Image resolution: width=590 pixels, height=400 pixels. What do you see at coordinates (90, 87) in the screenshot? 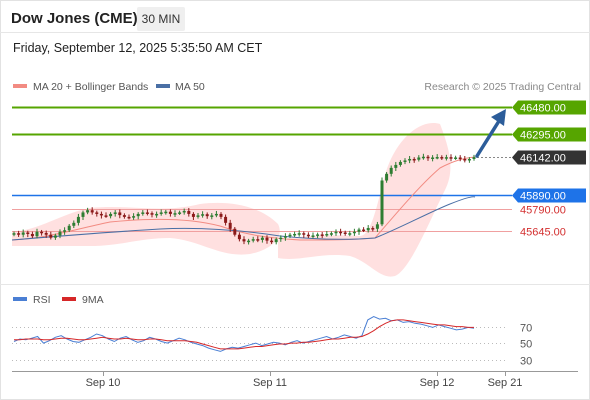
I see `ma20-legend-label: MA 20 + Bollinger Bands` at bounding box center [90, 87].